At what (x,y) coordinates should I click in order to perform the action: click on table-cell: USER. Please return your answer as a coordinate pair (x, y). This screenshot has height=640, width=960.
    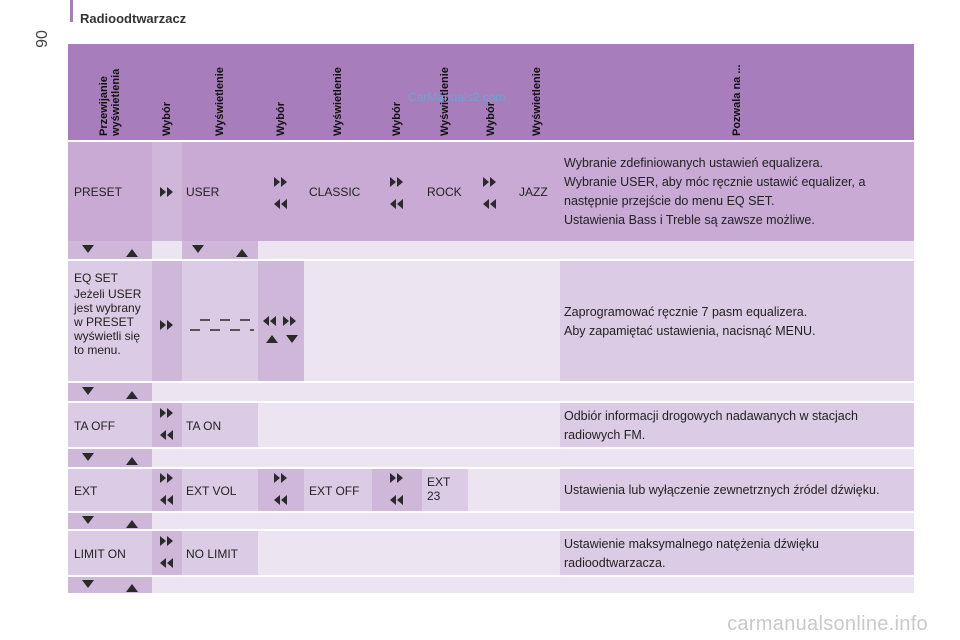
    Looking at the image, I should click on (220, 191).